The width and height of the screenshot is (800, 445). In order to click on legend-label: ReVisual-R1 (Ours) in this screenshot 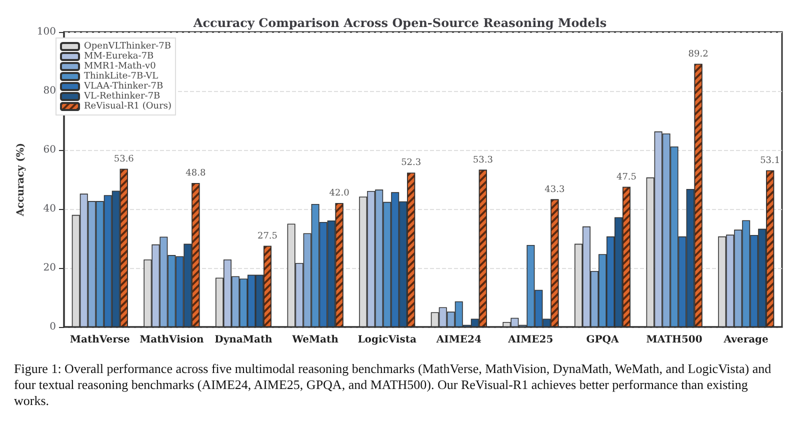, I will do `click(128, 107)`.